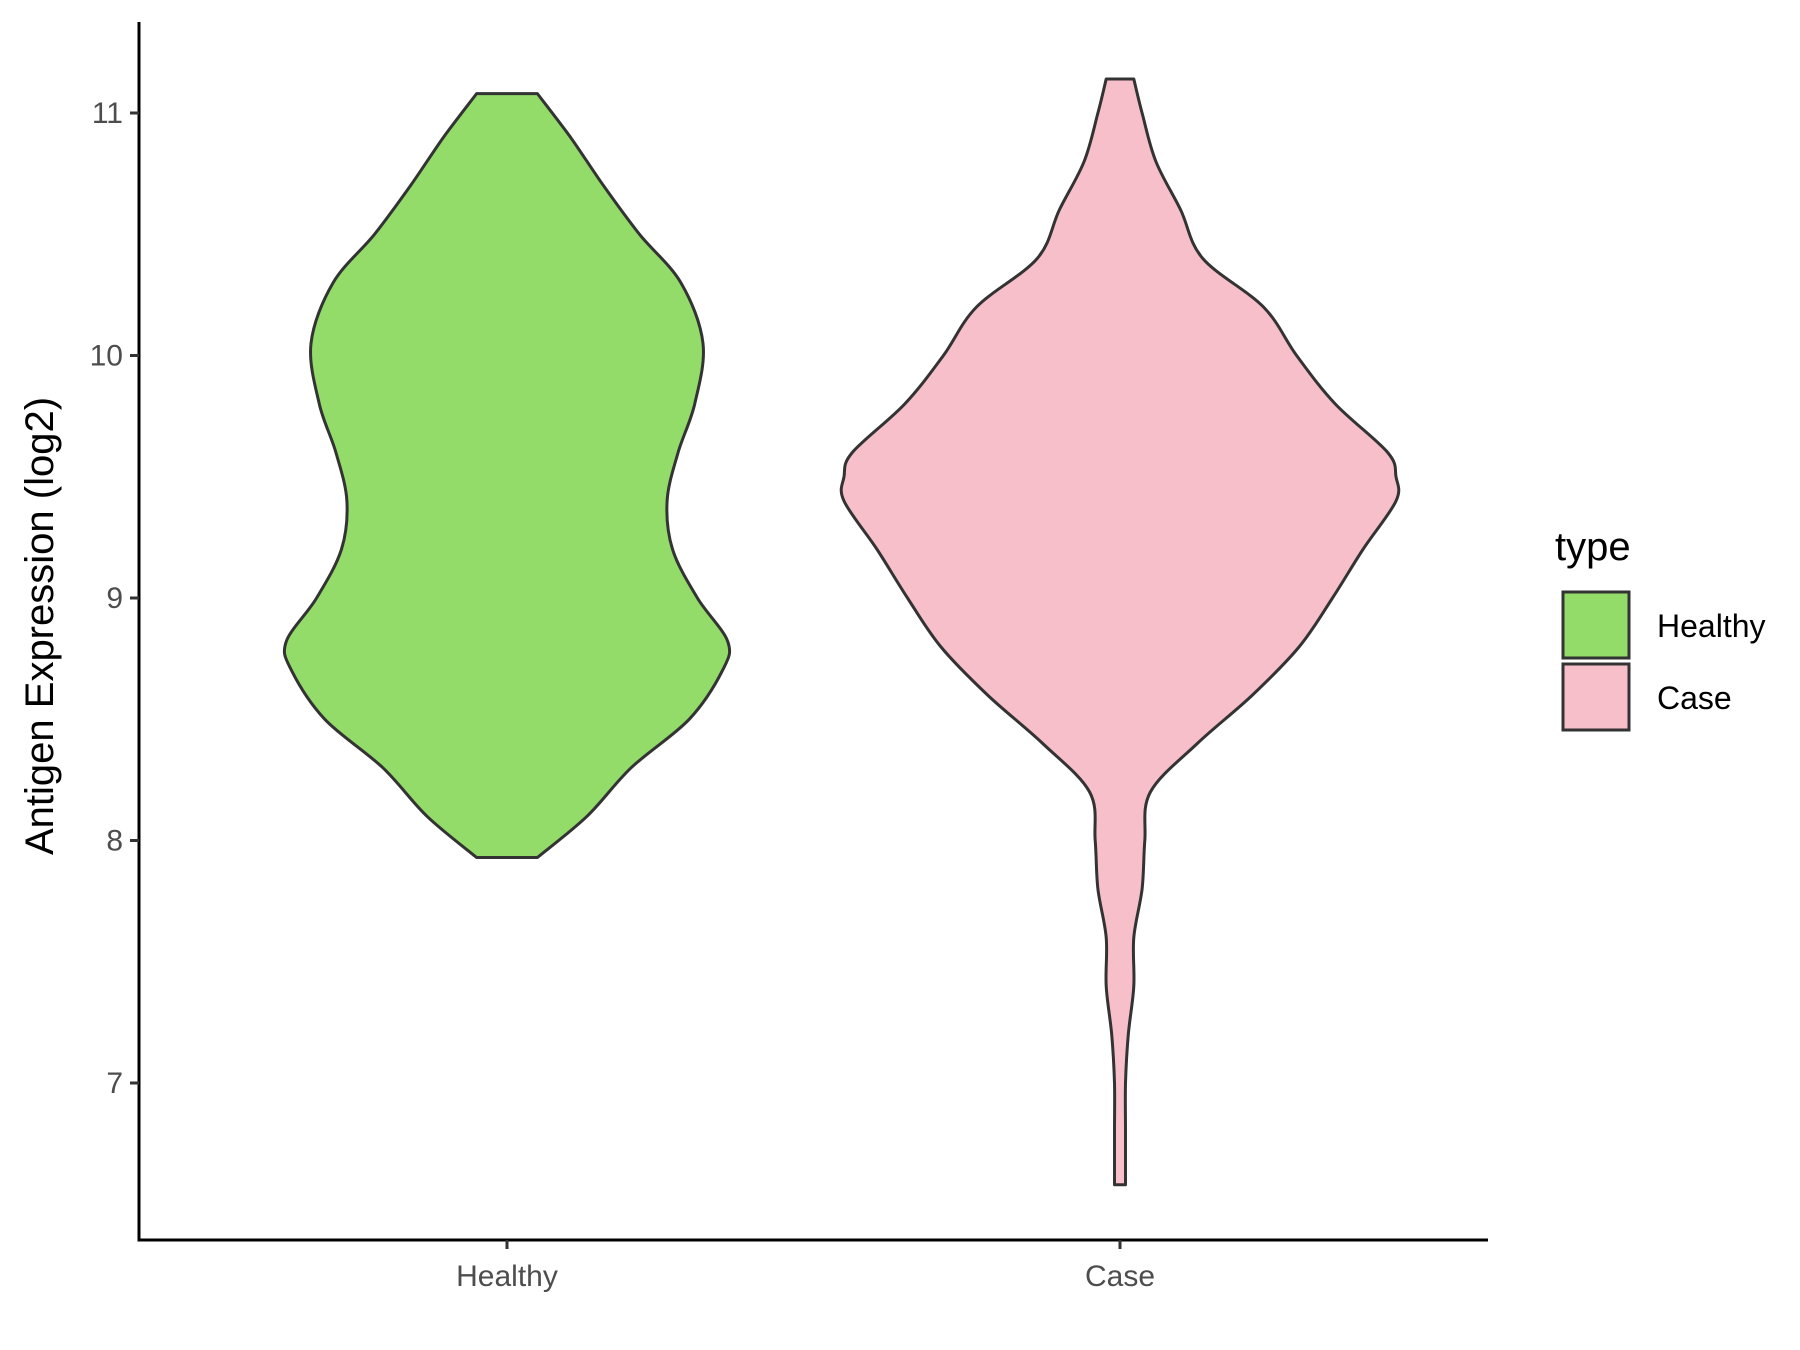  What do you see at coordinates (1120, 1276) in the screenshot?
I see `x-tick-label: Case` at bounding box center [1120, 1276].